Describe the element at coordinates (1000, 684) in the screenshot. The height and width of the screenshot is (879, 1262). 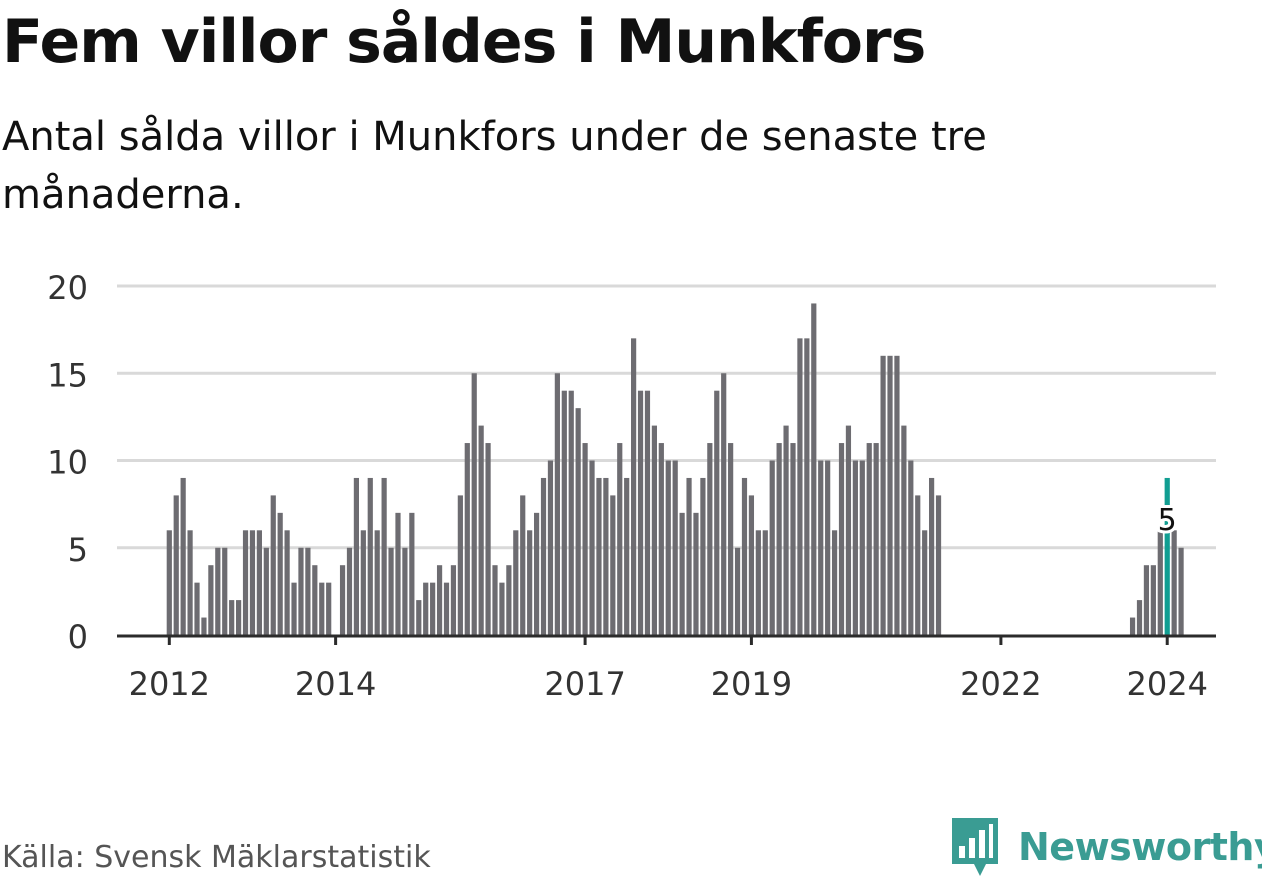
I see `x-tick-label: 2022` at that location.